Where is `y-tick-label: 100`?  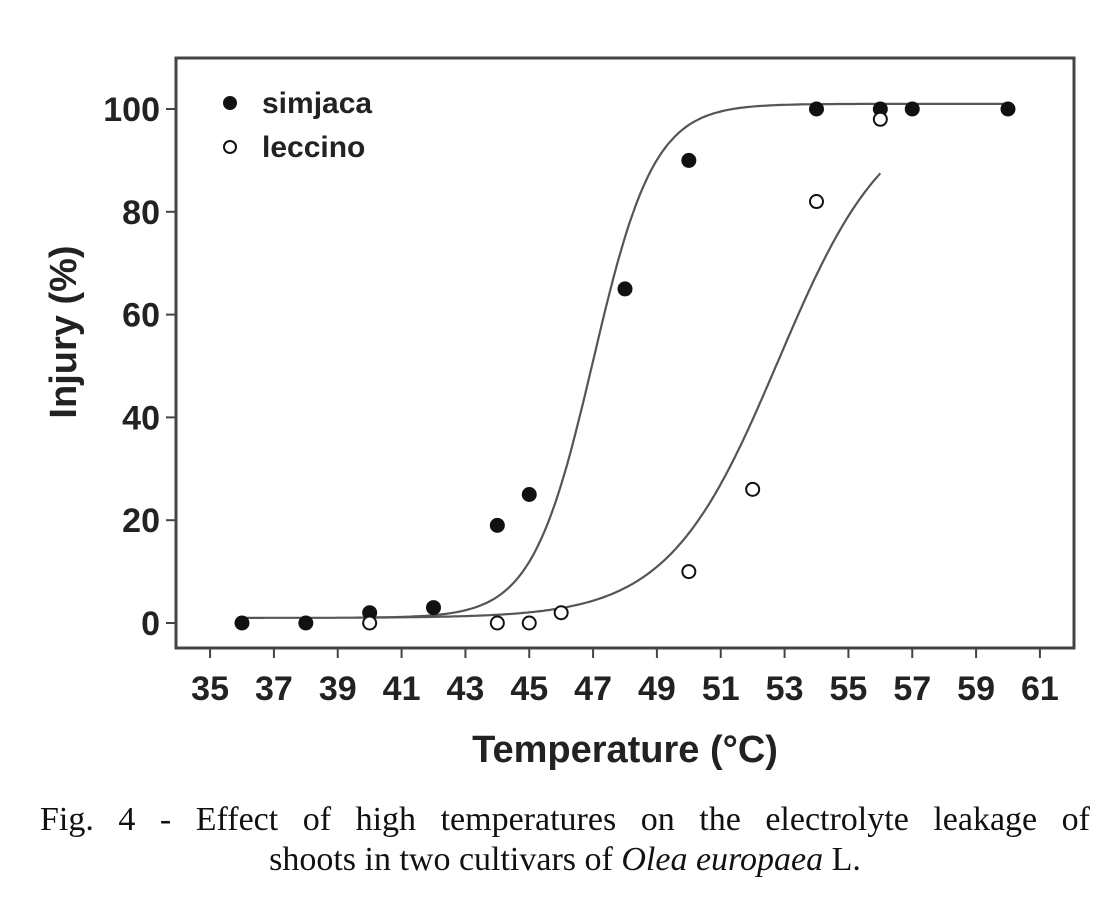 y-tick-label: 100 is located at coordinates (131, 110).